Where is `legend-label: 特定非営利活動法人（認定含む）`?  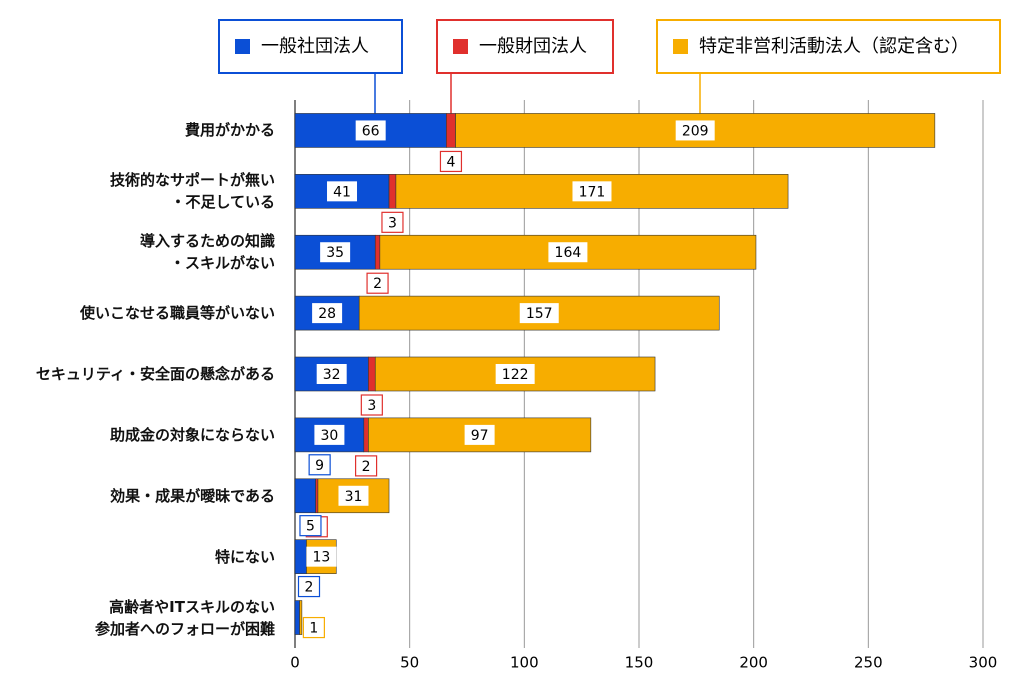
legend-label: 特定非営利活動法人（認定含む） is located at coordinates (834, 46).